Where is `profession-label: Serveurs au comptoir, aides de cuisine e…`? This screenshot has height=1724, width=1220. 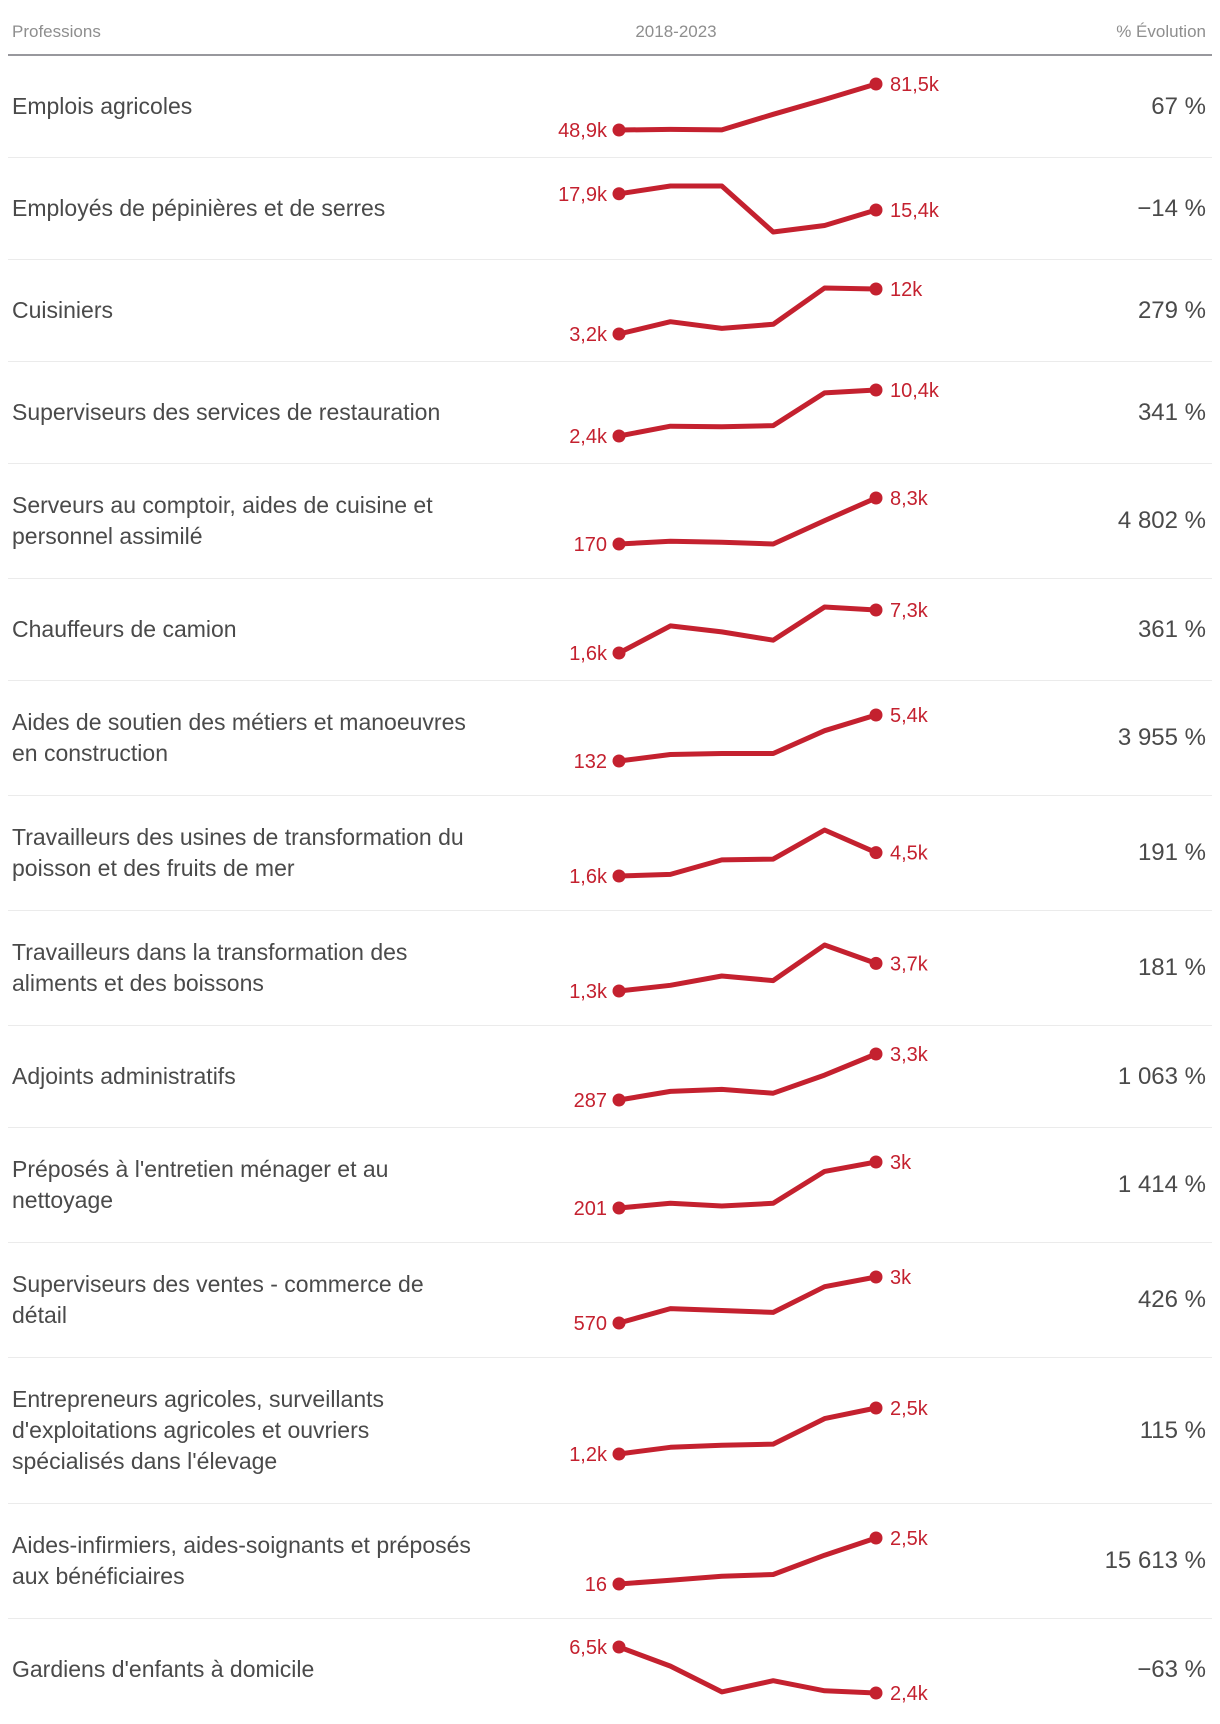 profession-label: Serveurs au comptoir, aides de cuisine e… is located at coordinates (222, 520).